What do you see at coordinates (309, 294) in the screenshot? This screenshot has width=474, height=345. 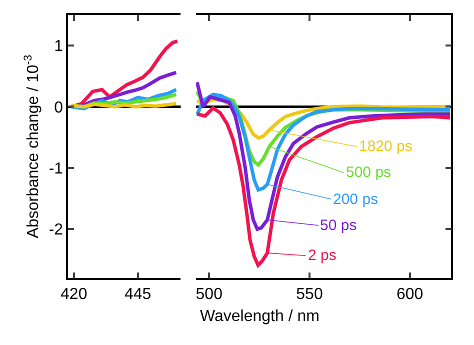 I see `x-tick-label: 550` at bounding box center [309, 294].